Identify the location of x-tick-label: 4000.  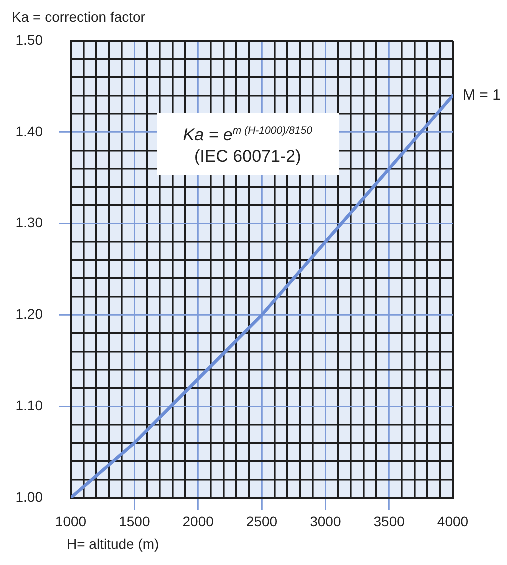
(453, 521).